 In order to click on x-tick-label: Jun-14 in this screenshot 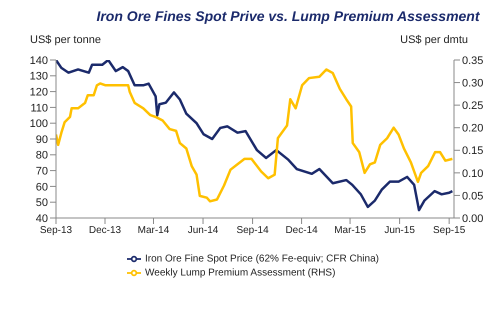, I will do `click(203, 230)`.